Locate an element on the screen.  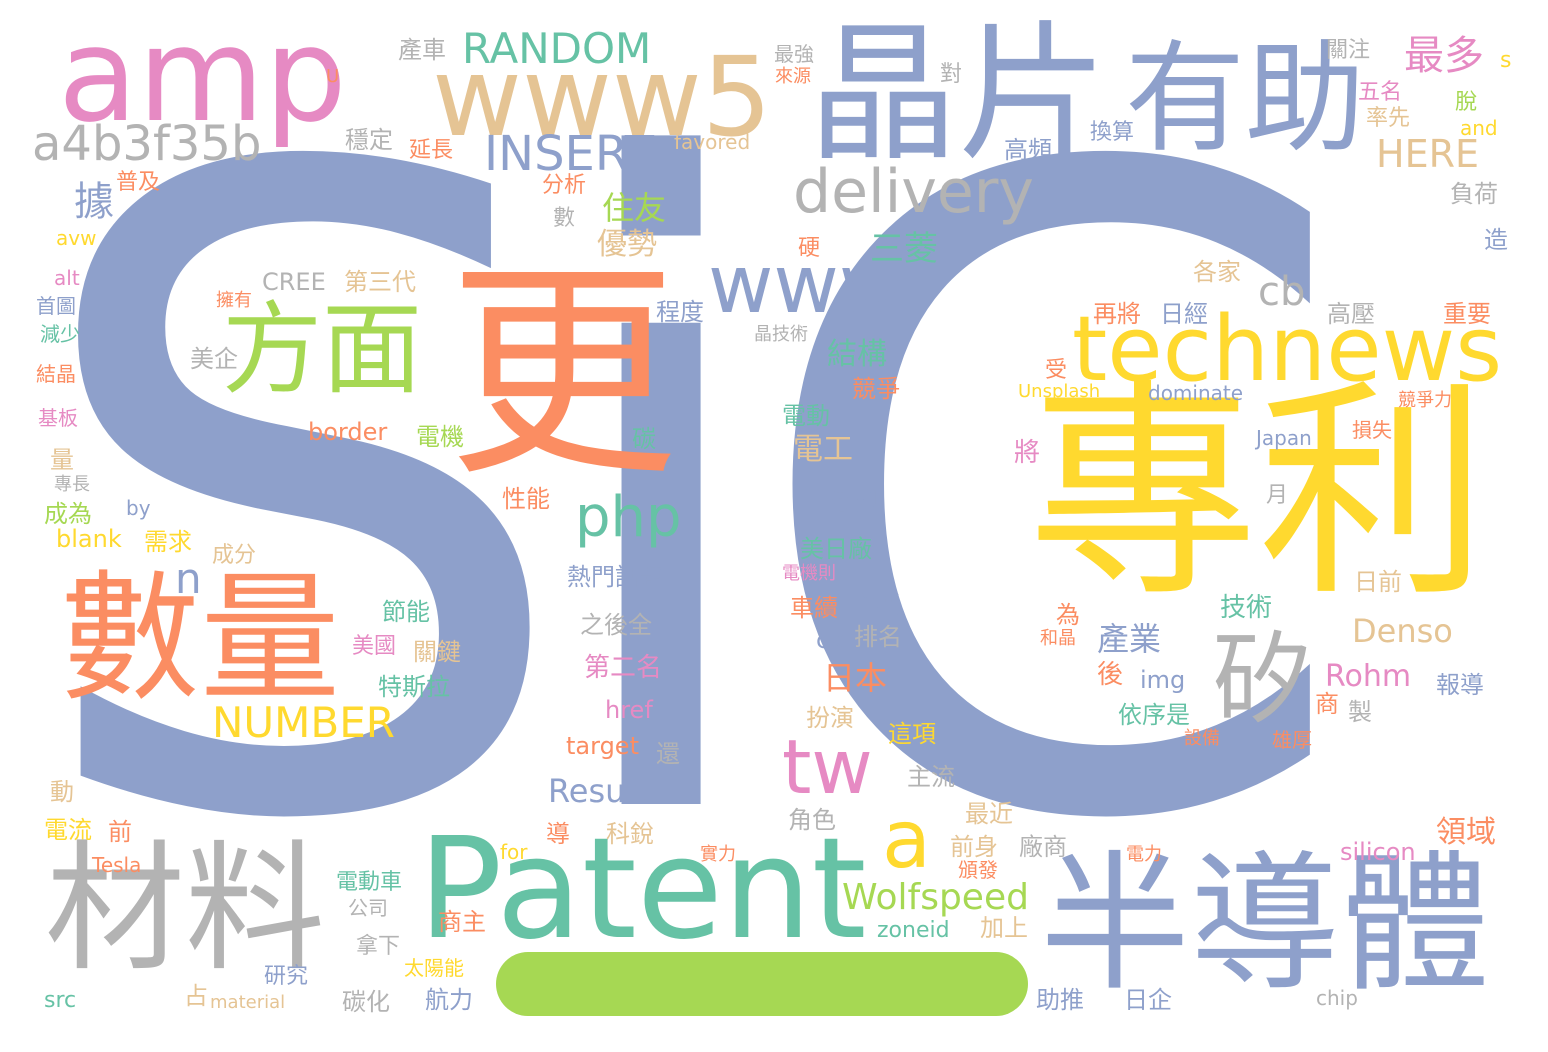
word-cjk-148: 電動車 is located at coordinates (369, 883).